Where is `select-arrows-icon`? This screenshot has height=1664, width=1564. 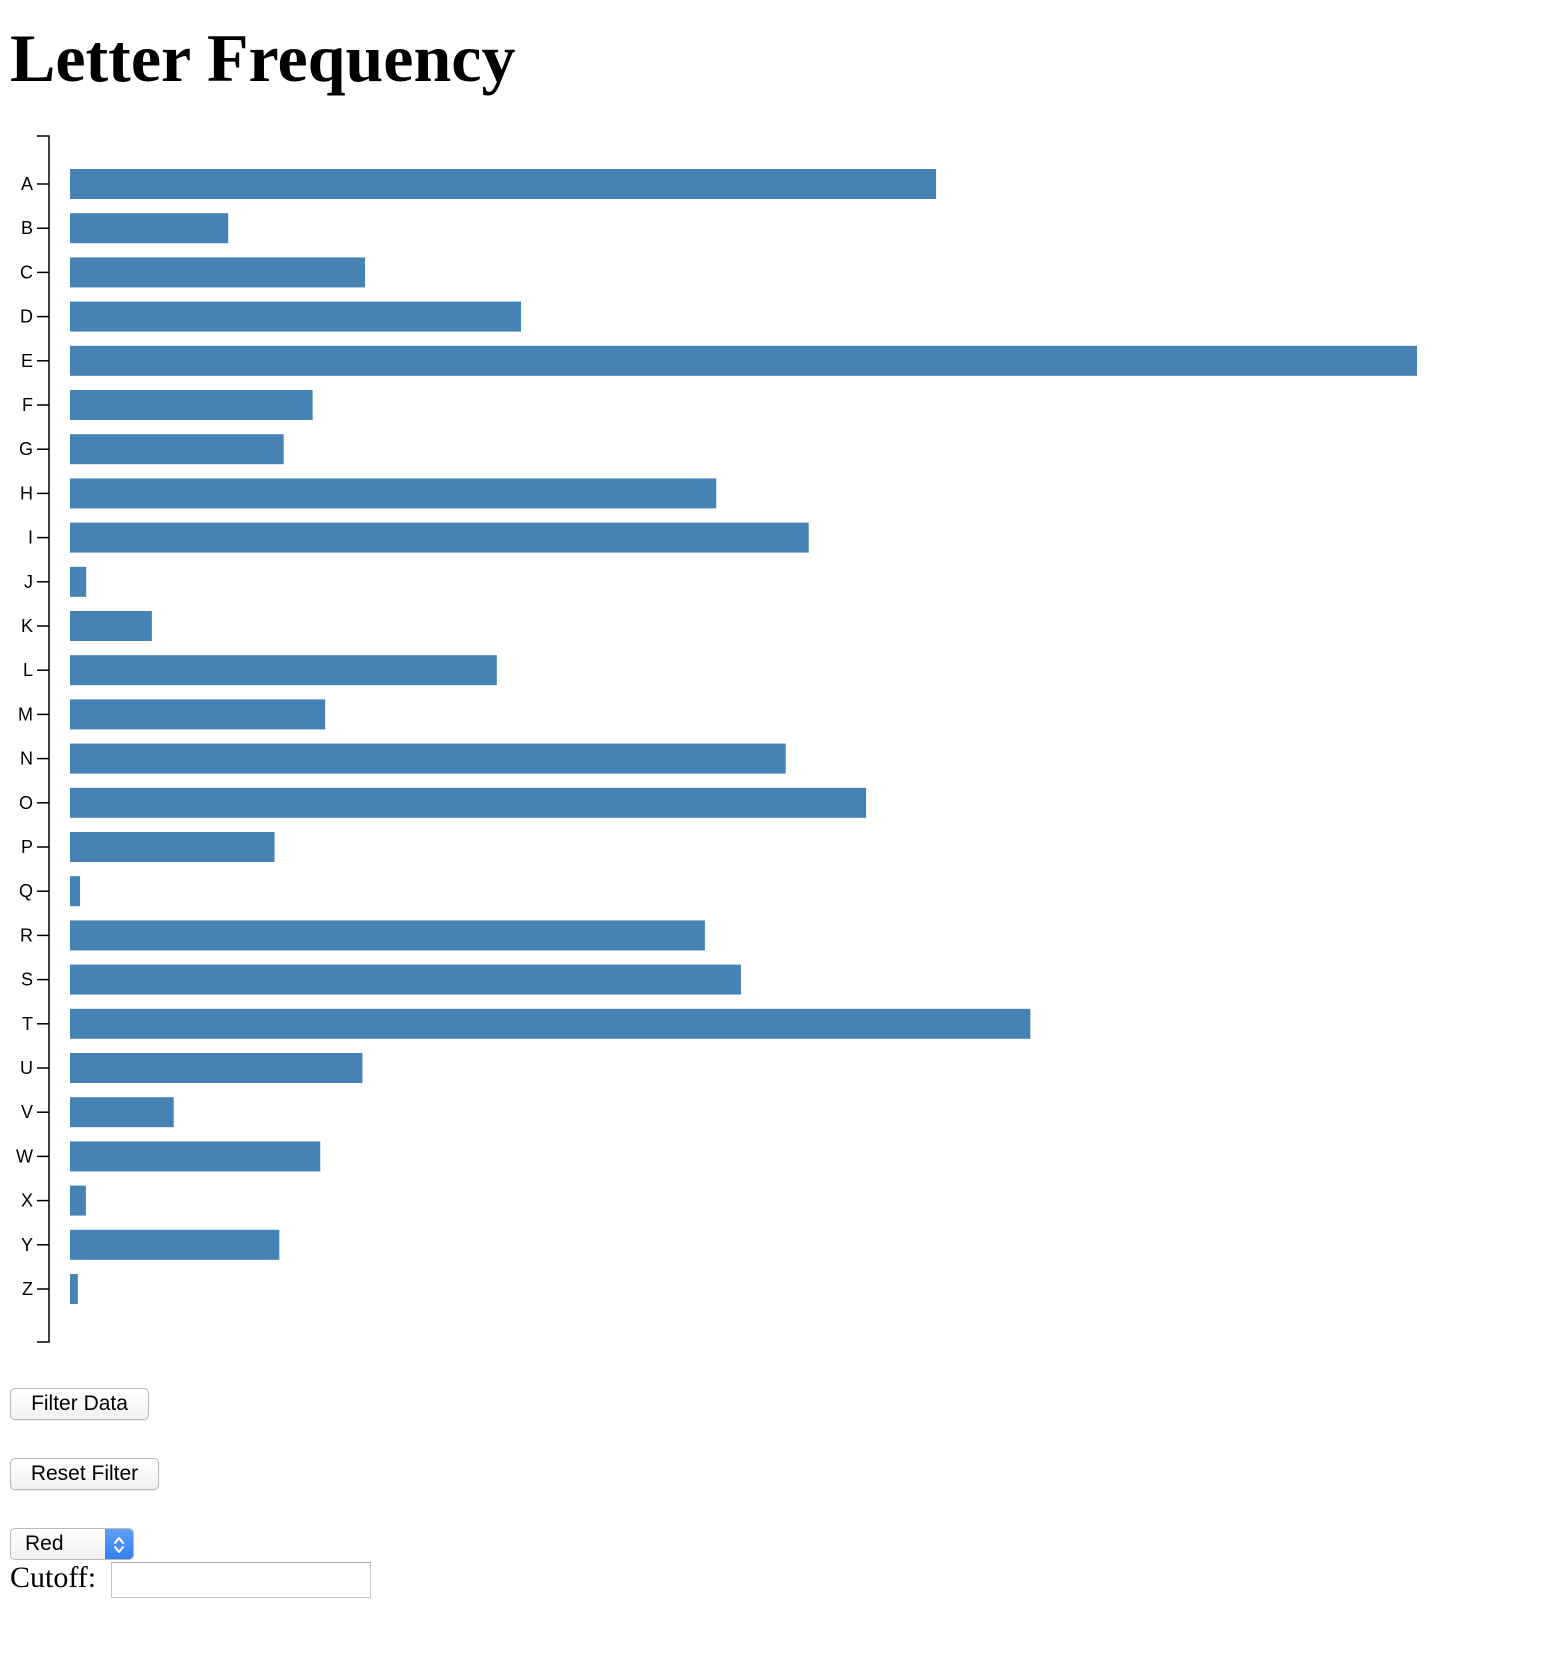
select-arrows-icon is located at coordinates (119, 1544).